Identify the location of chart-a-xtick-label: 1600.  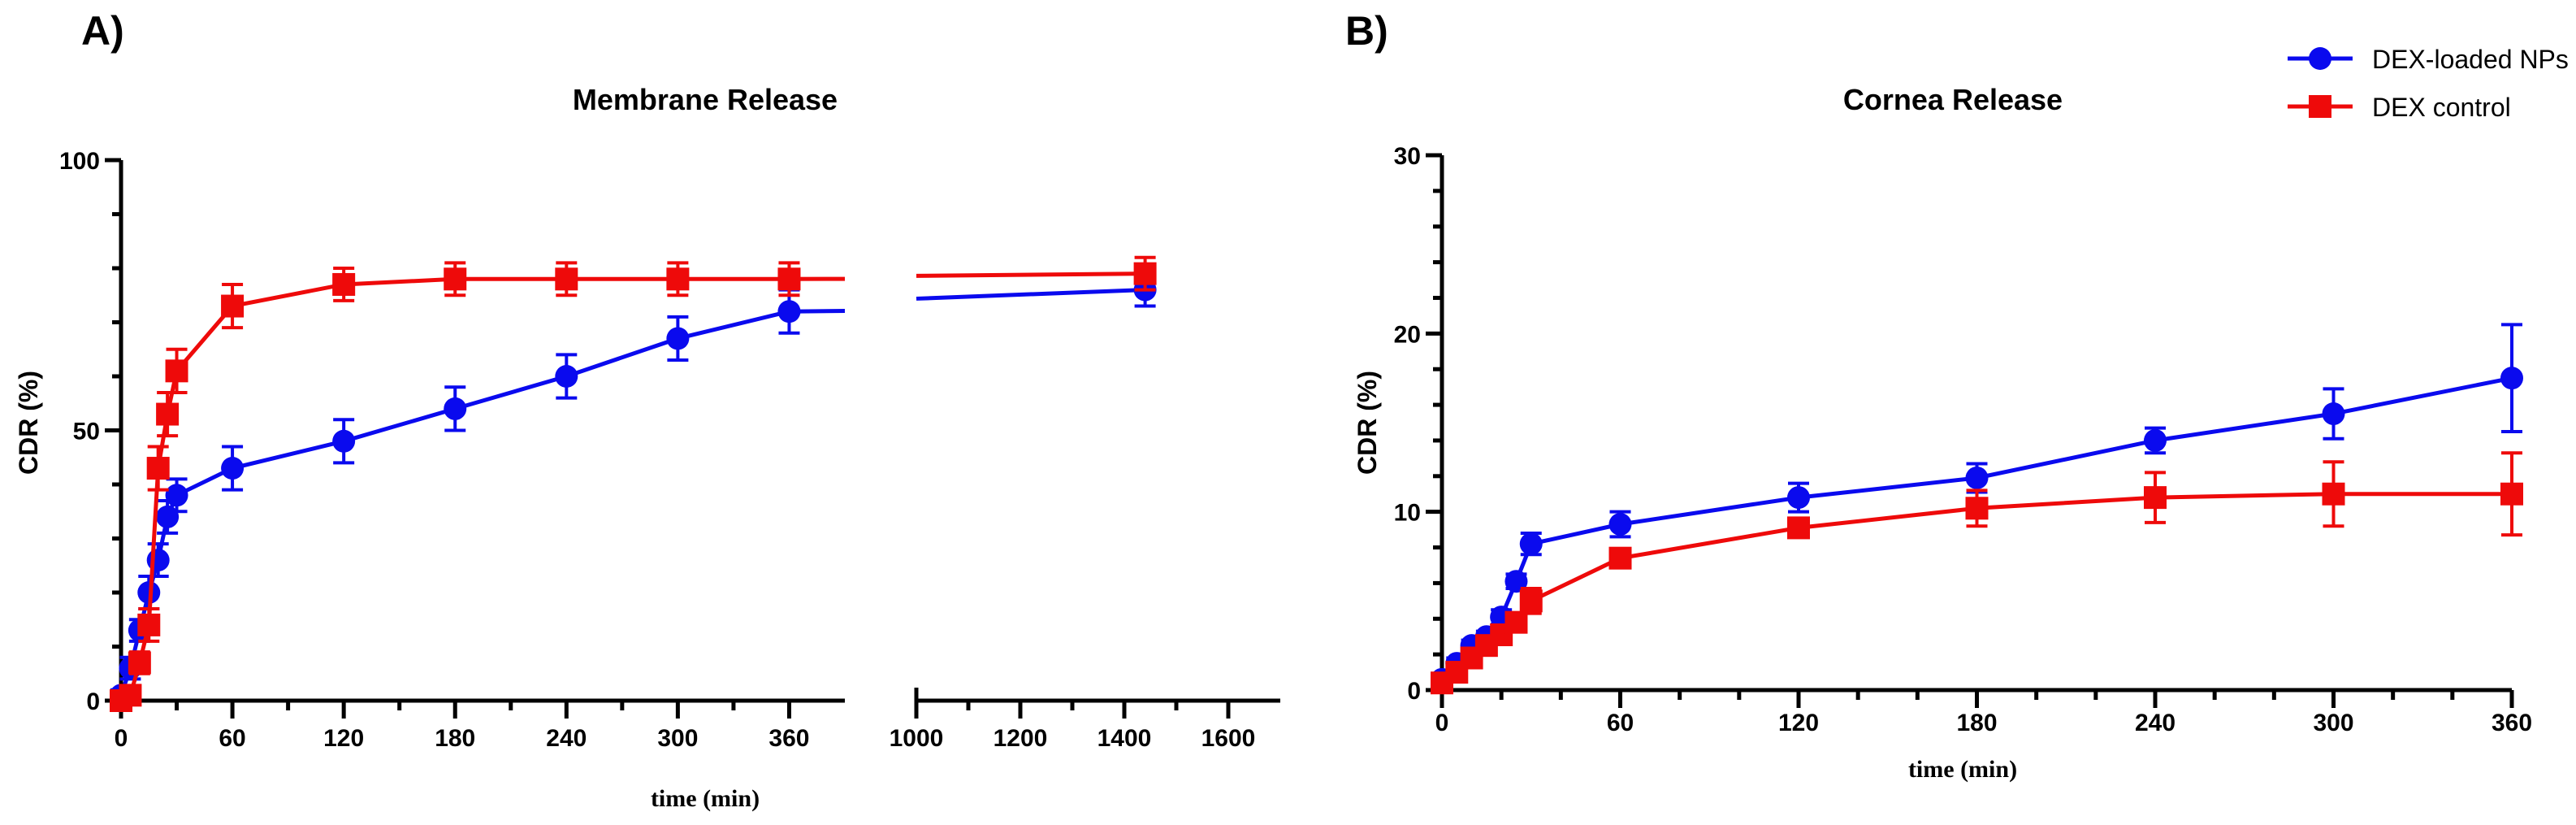
(1228, 738).